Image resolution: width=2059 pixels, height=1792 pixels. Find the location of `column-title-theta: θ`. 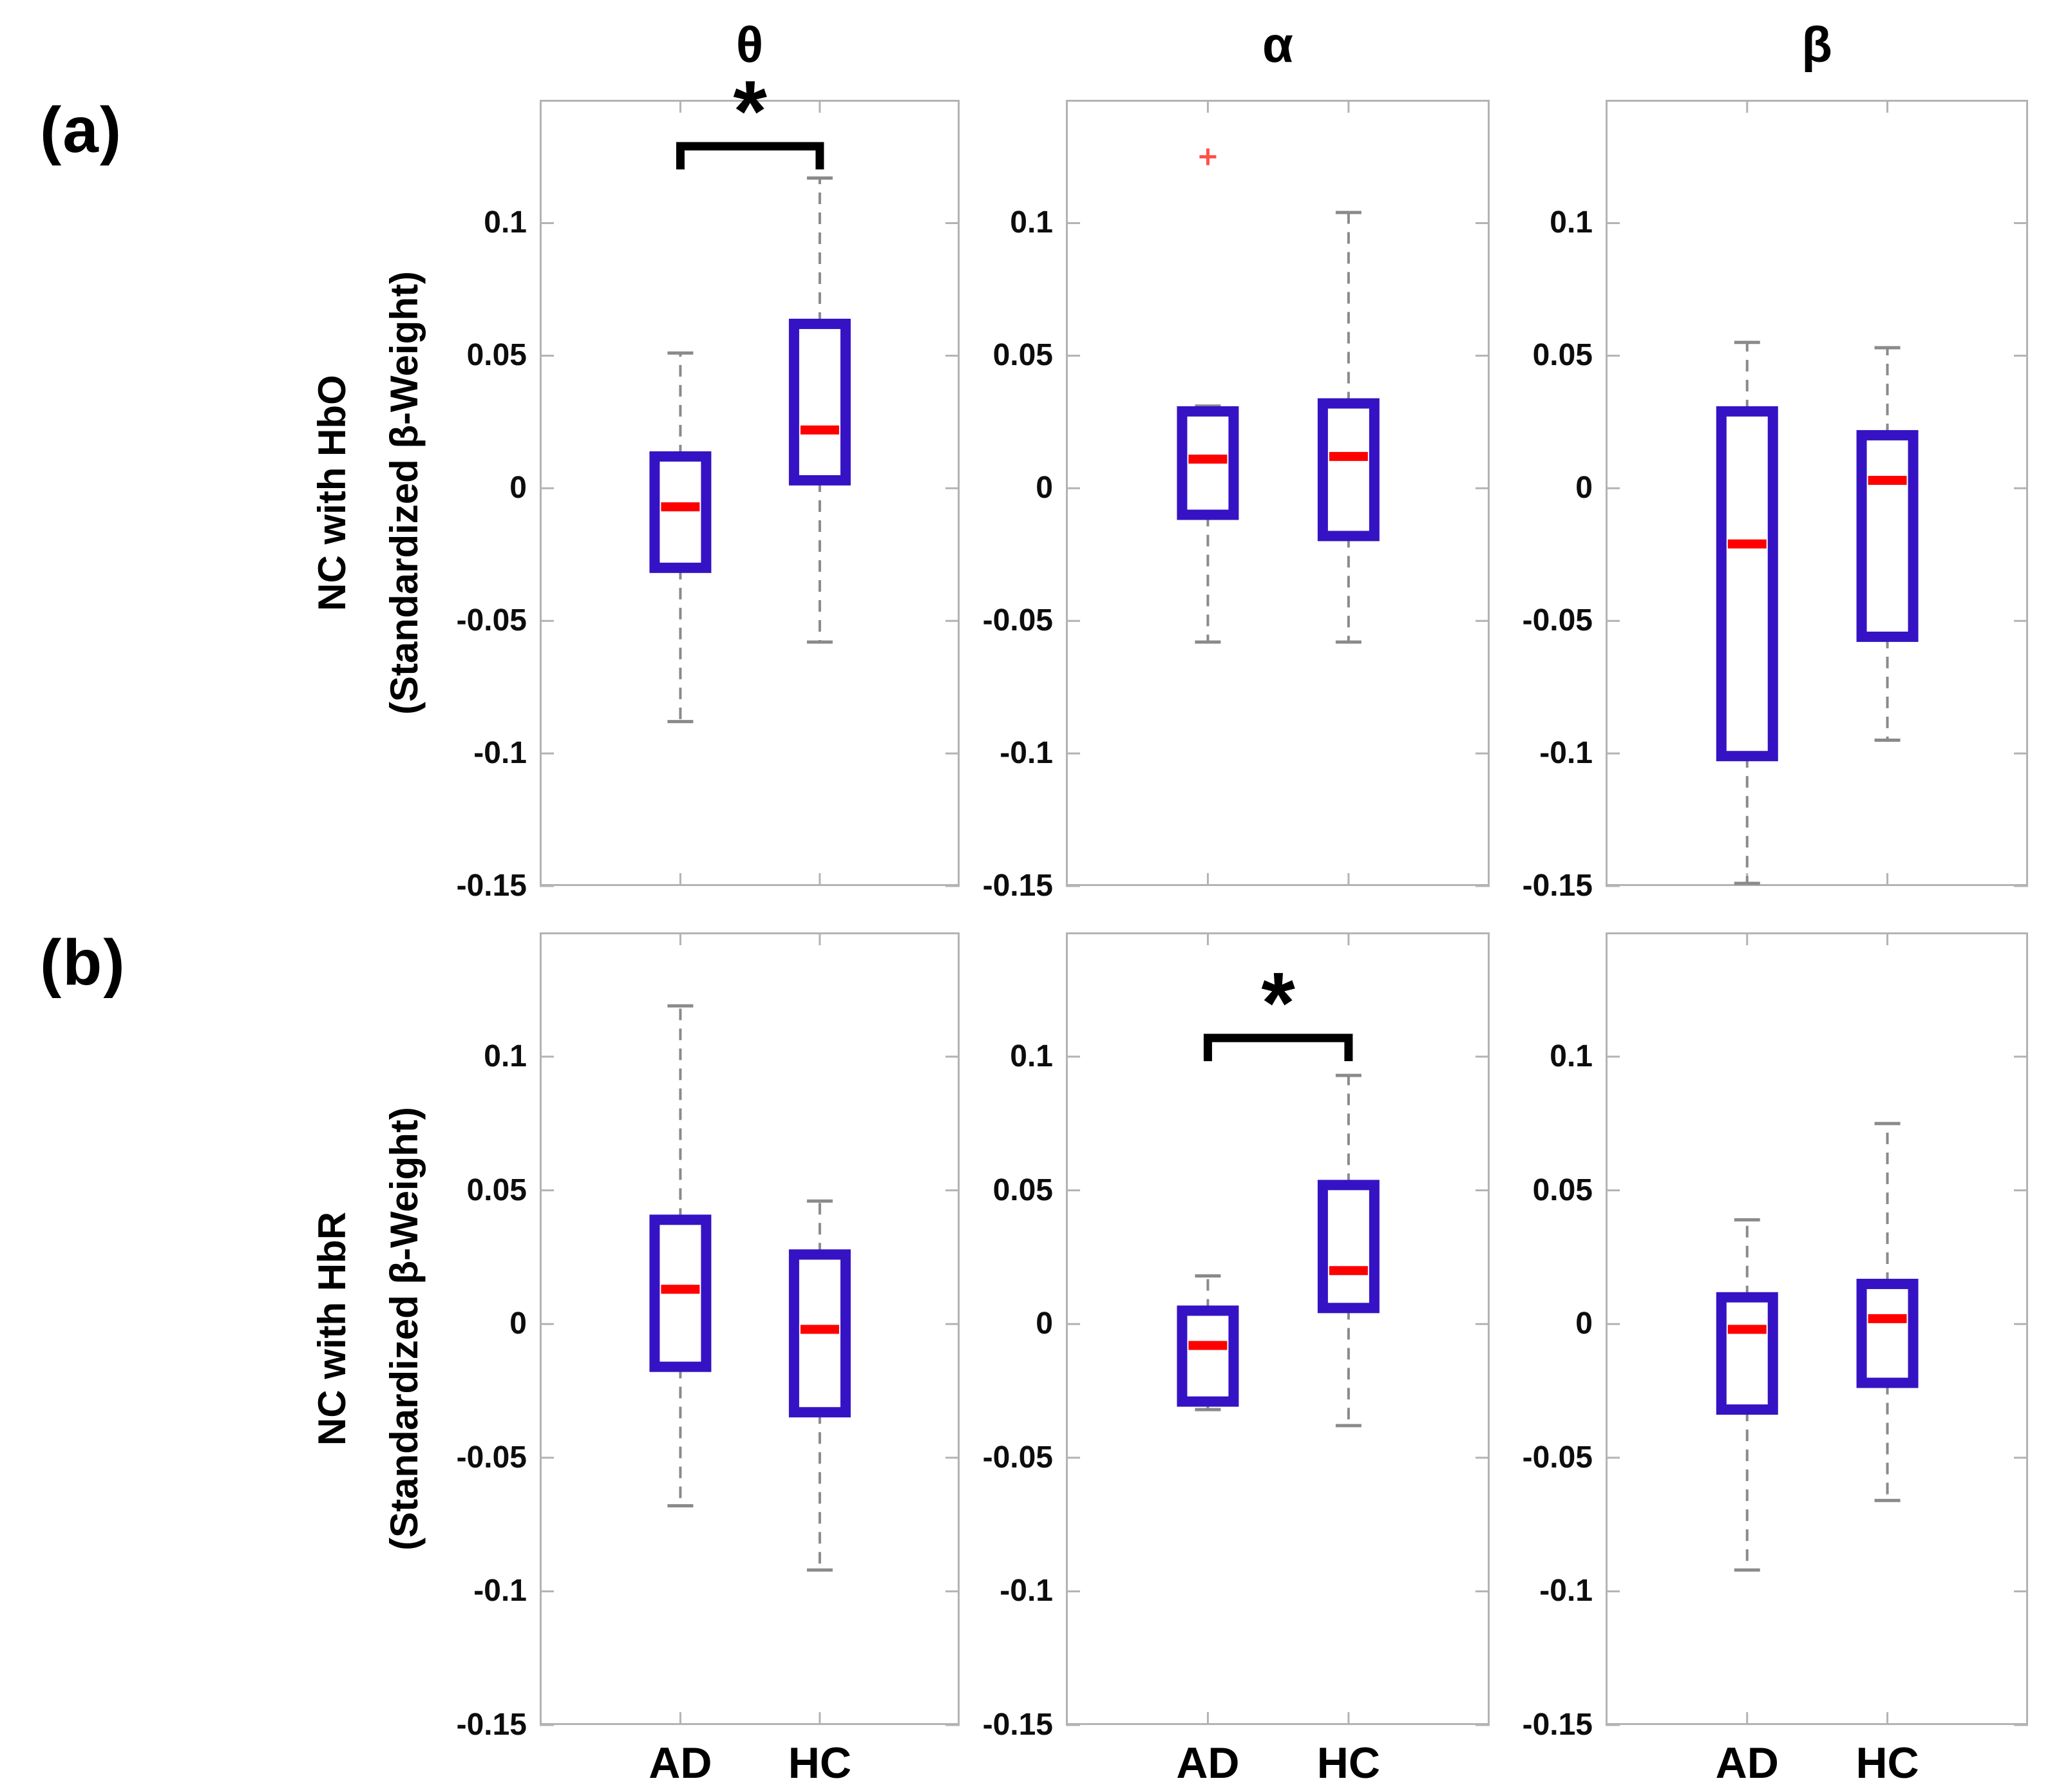

column-title-theta: θ is located at coordinates (749, 45).